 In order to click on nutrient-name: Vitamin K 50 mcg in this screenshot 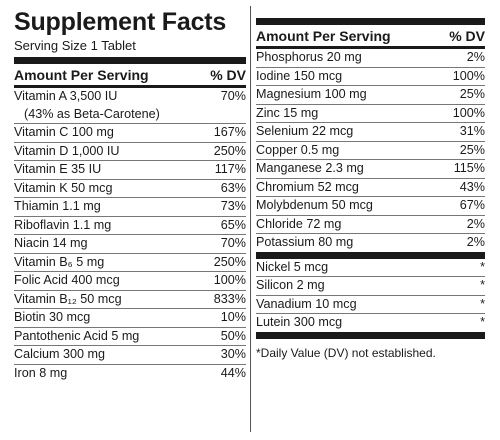, I will do `click(63, 187)`.